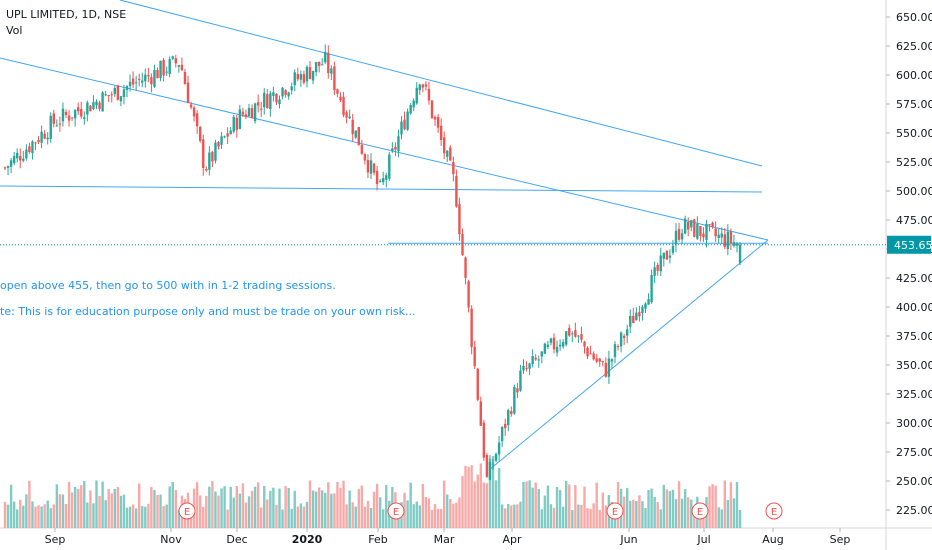  Describe the element at coordinates (914, 510) in the screenshot. I see `y-tick-label: 225.00` at that location.